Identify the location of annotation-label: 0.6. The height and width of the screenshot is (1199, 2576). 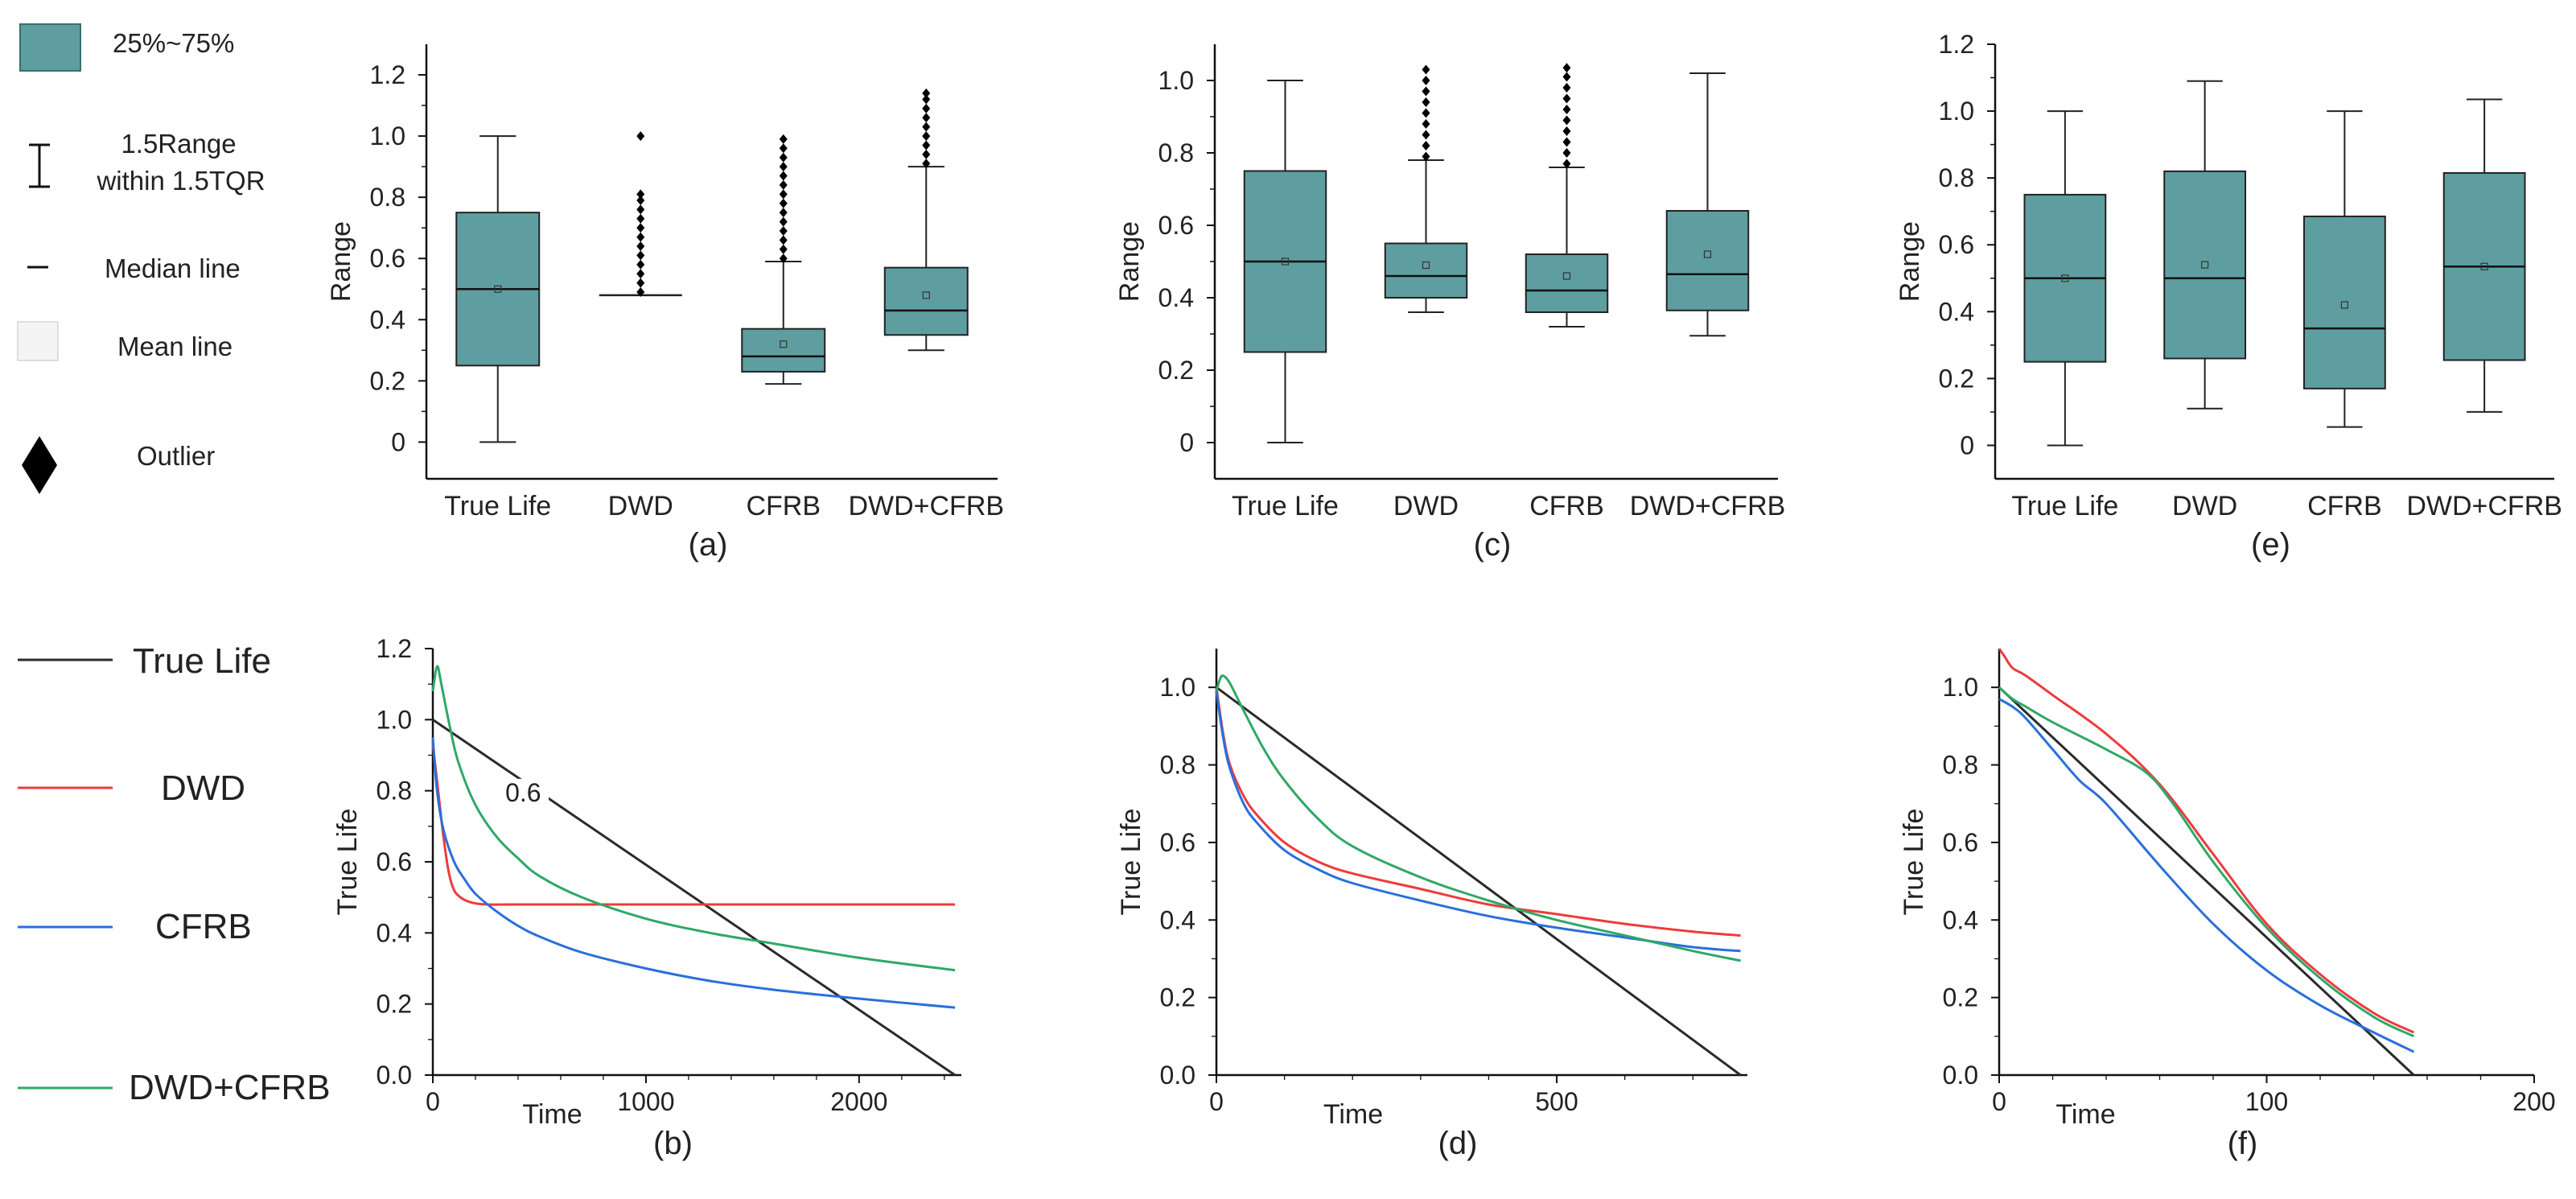
(523, 792).